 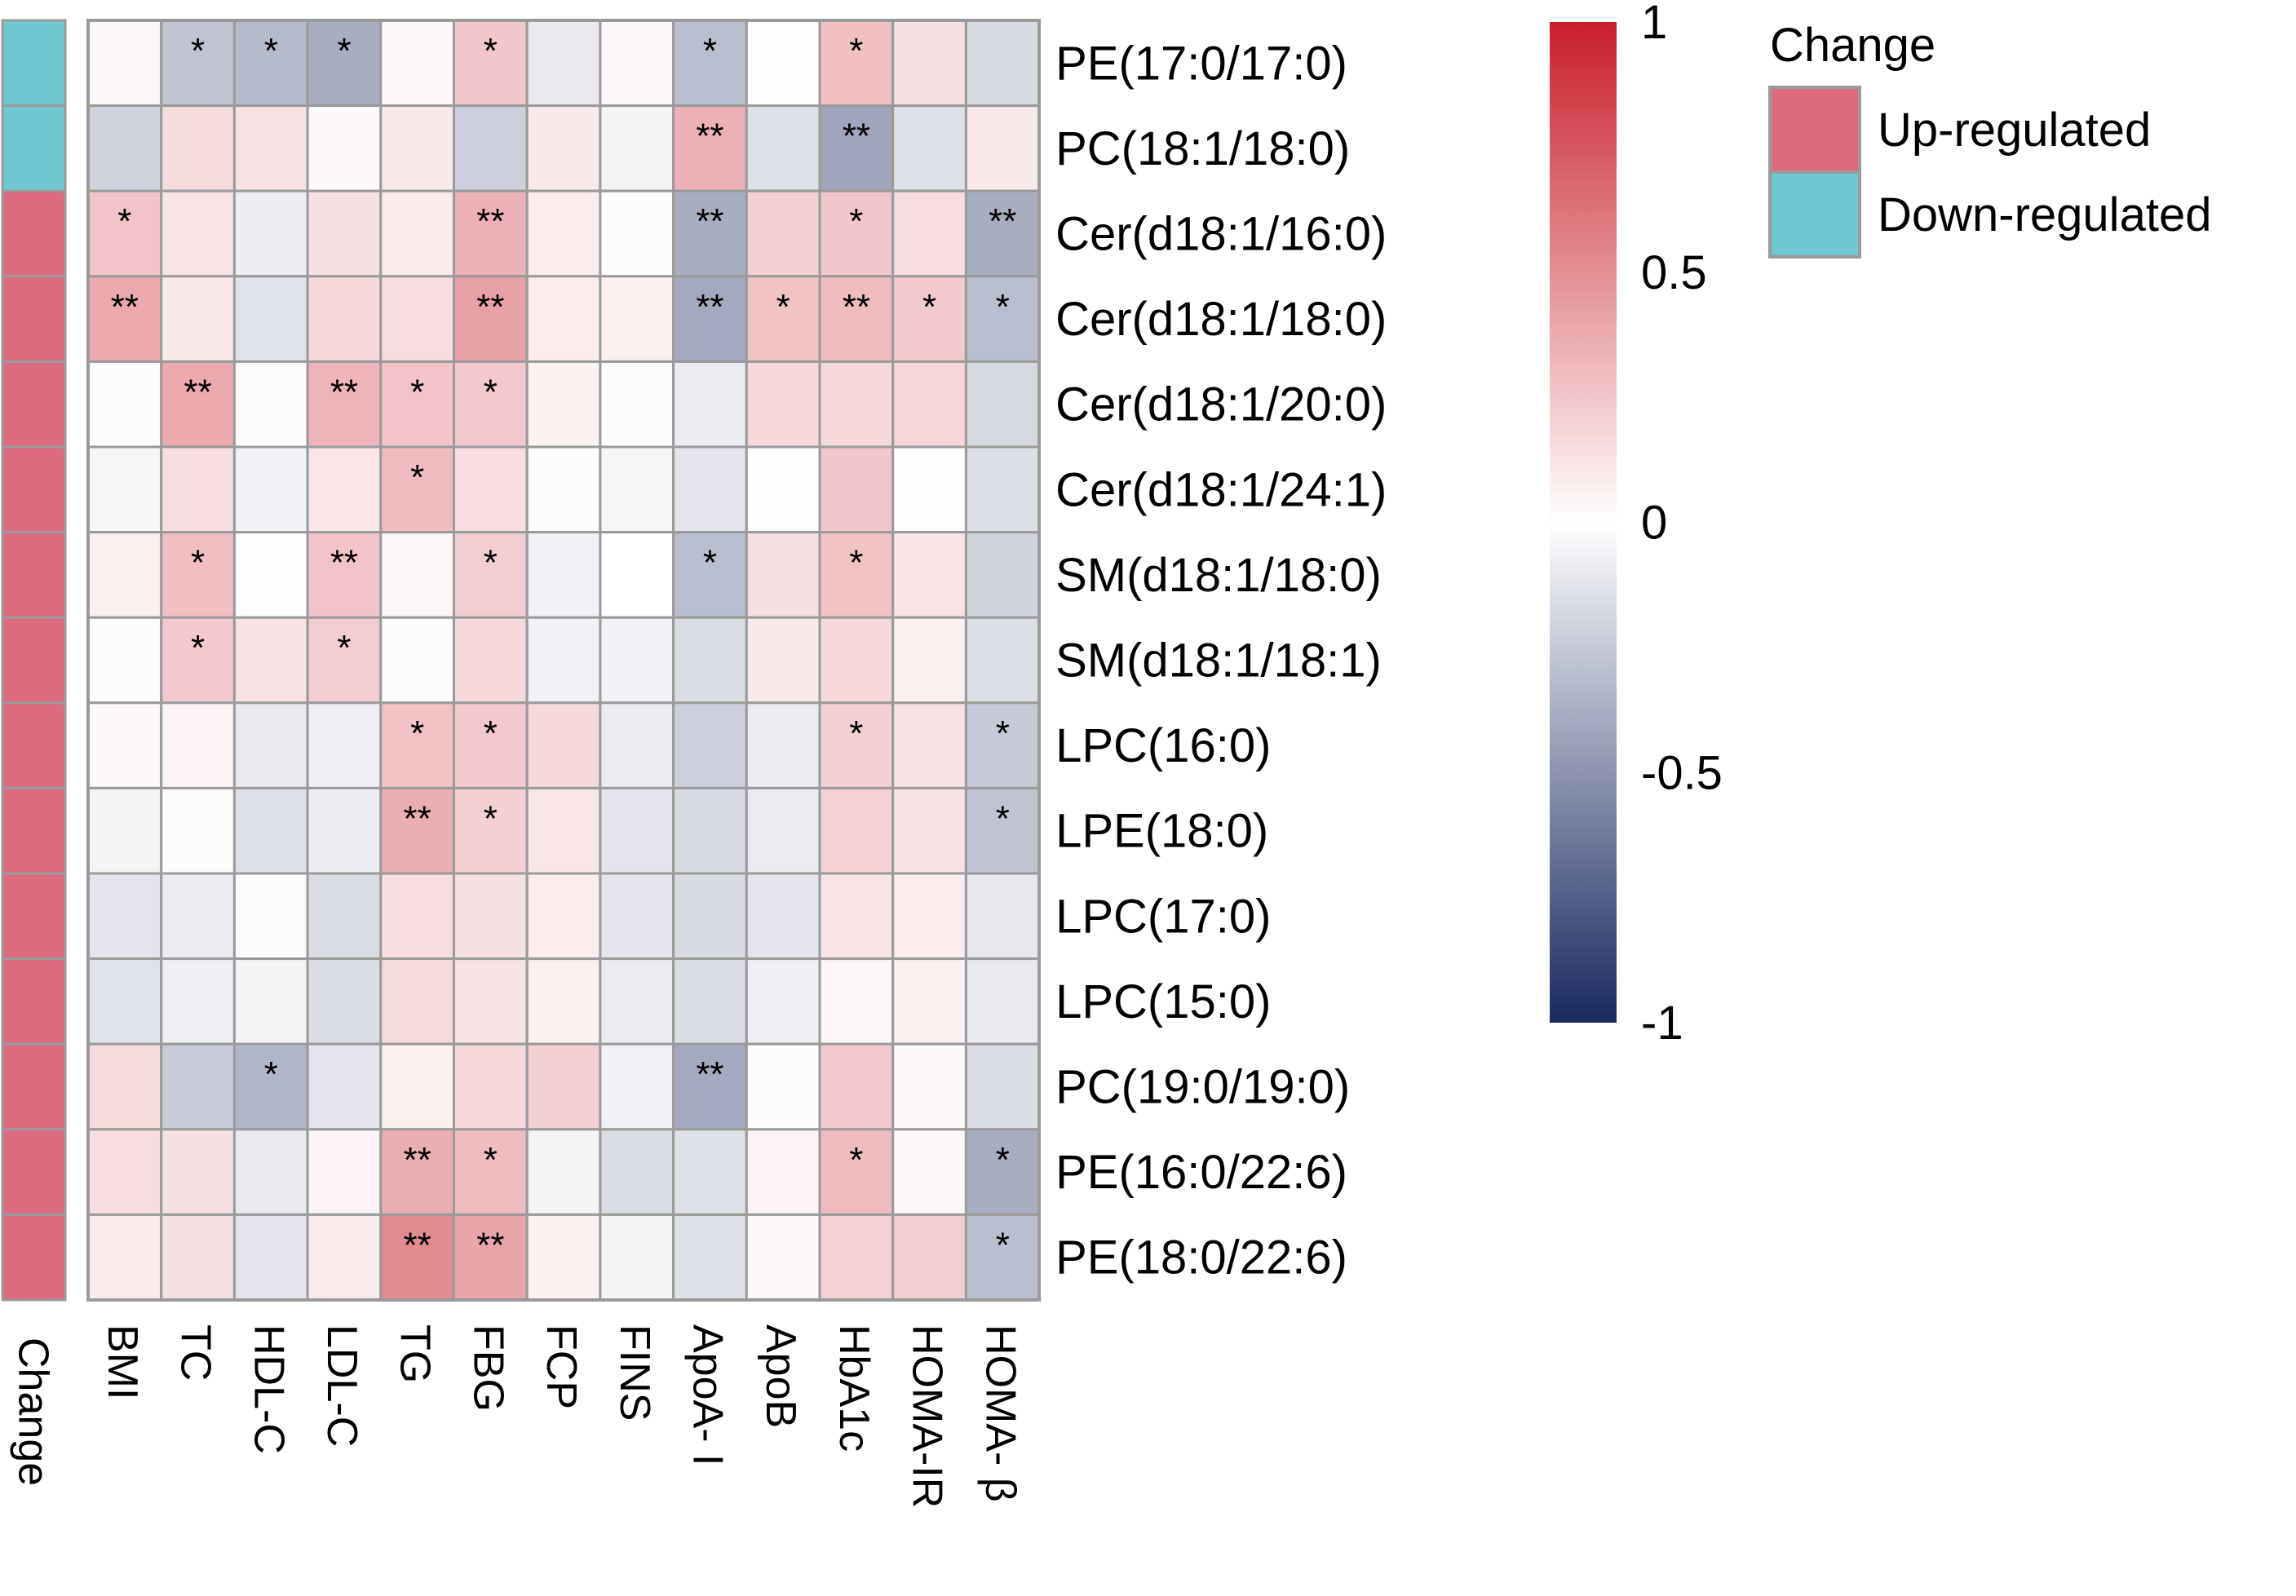 What do you see at coordinates (1000, 1413) in the screenshot?
I see `column-label: HOMA- β` at bounding box center [1000, 1413].